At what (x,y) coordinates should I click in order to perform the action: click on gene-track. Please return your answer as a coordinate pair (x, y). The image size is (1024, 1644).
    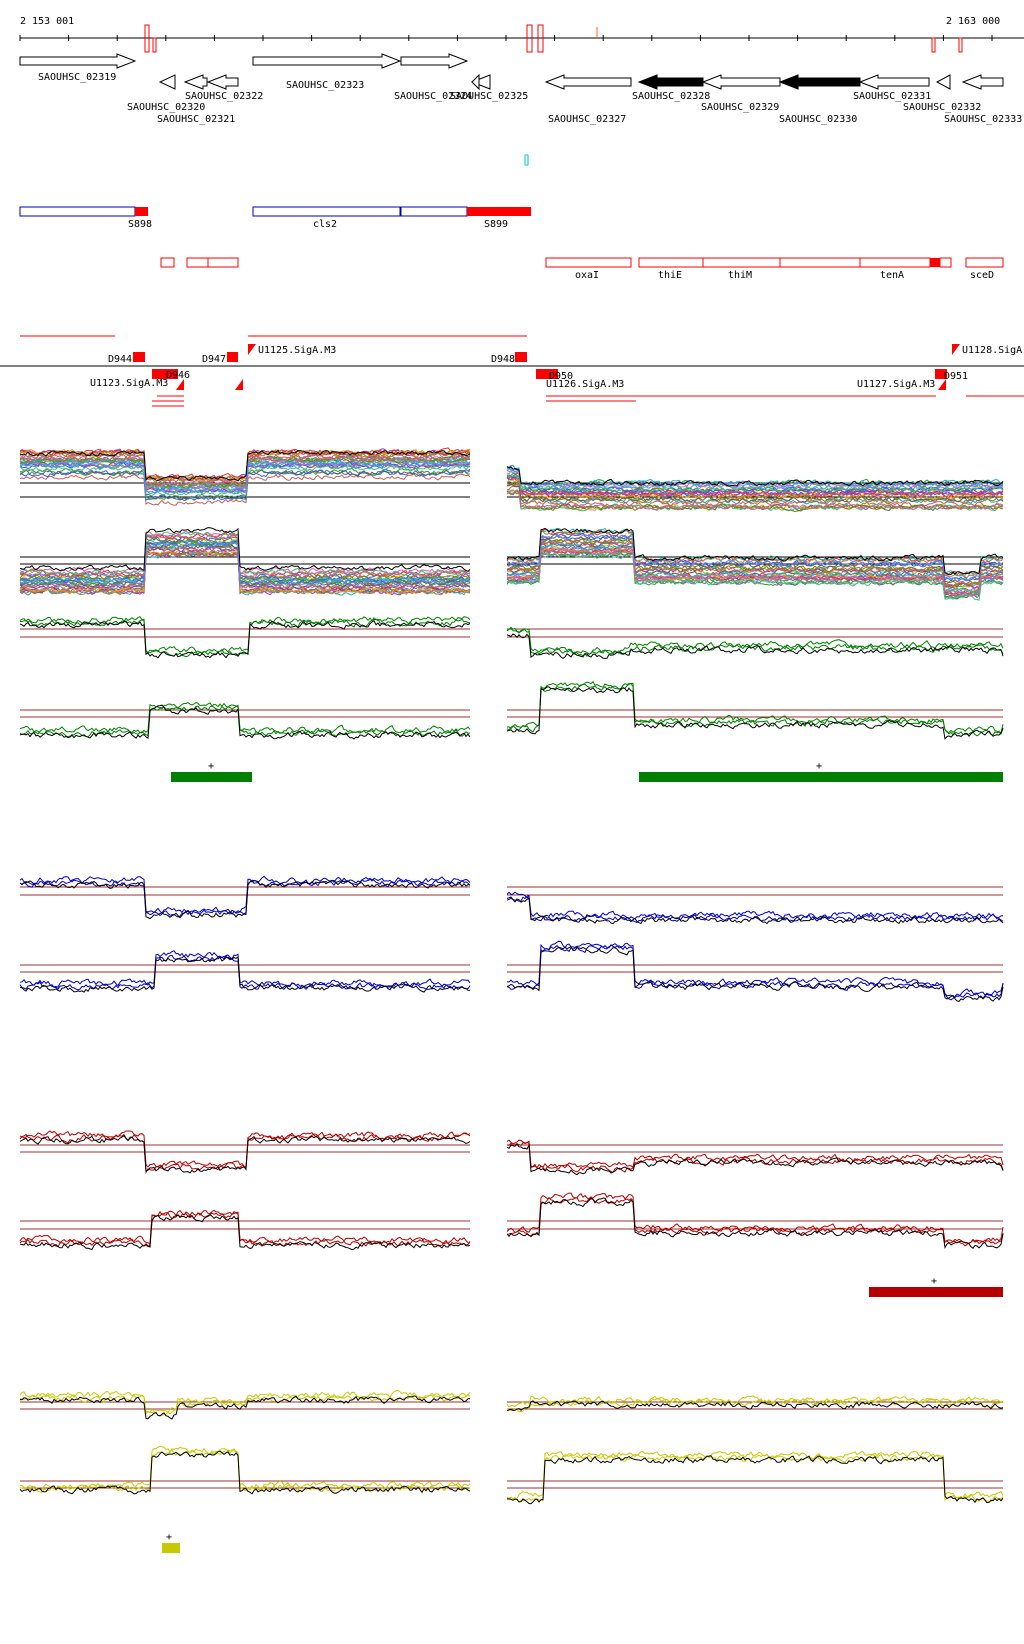
    Looking at the image, I should click on (511, 72).